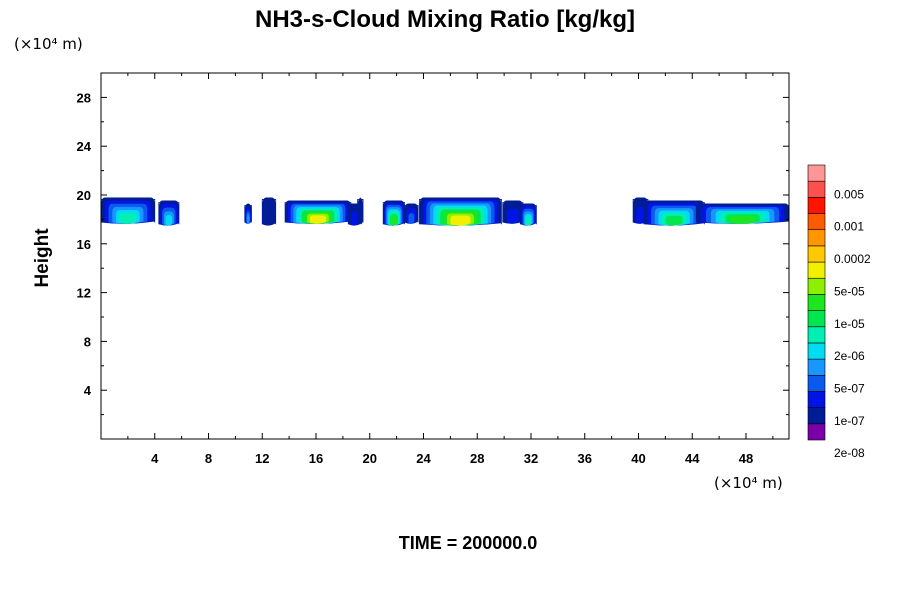 The height and width of the screenshot is (600, 900). Describe the element at coordinates (370, 458) in the screenshot. I see `x-tick-label: 20` at that location.